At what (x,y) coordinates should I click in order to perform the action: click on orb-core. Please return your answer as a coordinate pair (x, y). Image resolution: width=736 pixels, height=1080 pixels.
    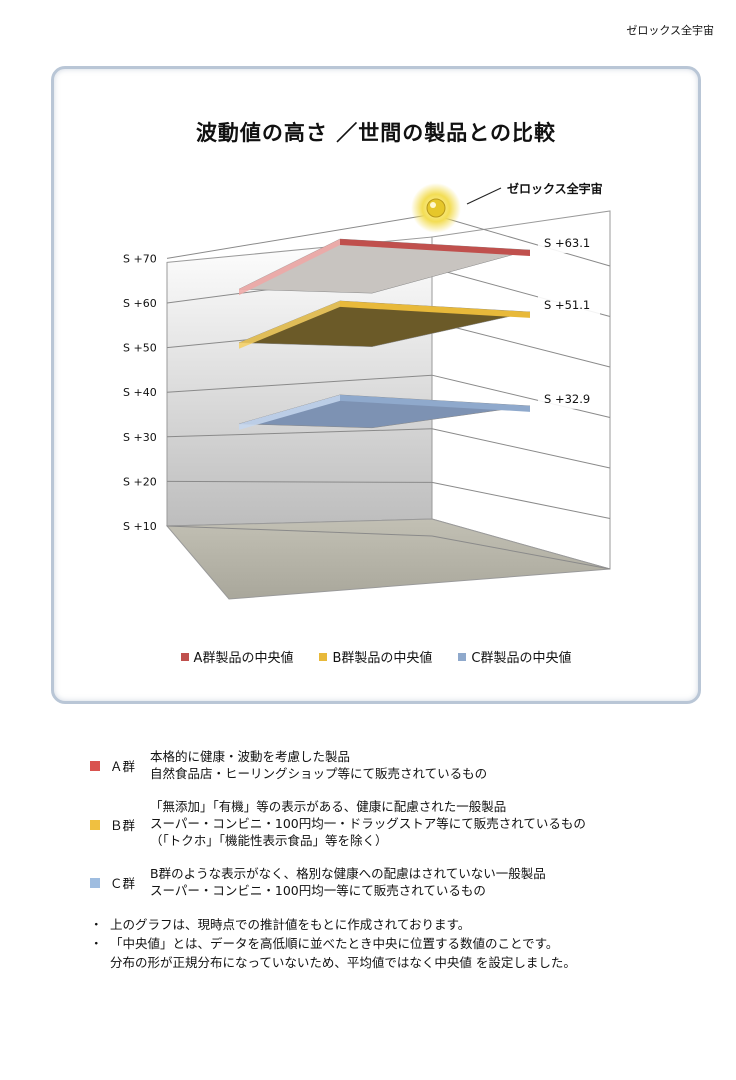
    Looking at the image, I should click on (436, 208).